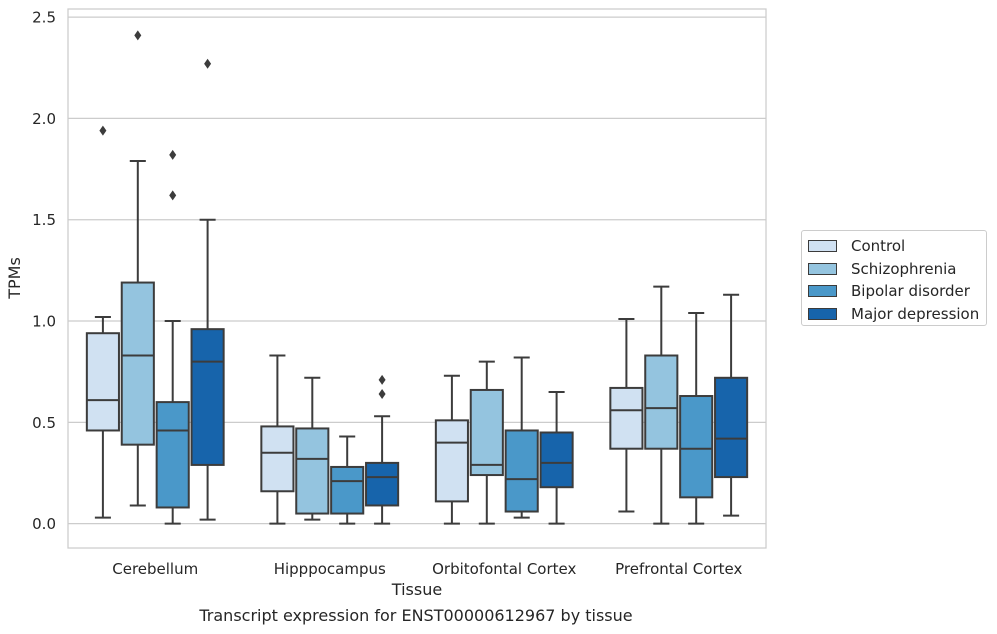 The height and width of the screenshot is (634, 997). Describe the element at coordinates (678, 569) in the screenshot. I see `x-tick-label: Prefrontal Cortex` at that location.